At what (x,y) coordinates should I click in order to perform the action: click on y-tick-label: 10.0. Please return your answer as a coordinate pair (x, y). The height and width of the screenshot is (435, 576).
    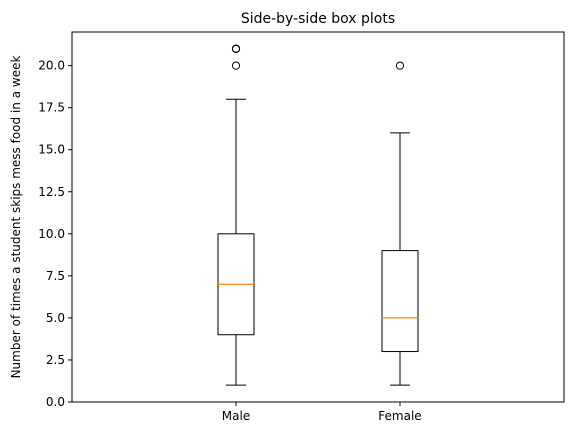
    Looking at the image, I should click on (51, 234).